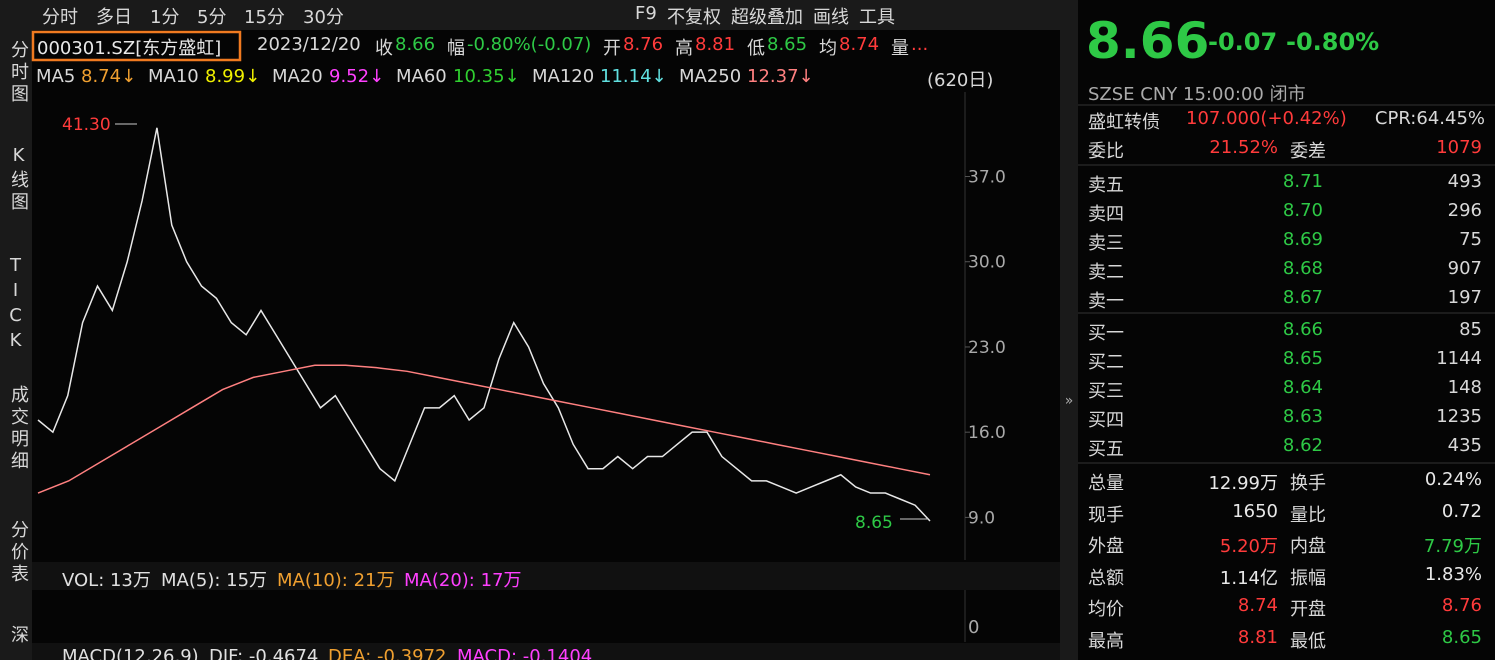  What do you see at coordinates (1302, 358) in the screenshot?
I see `book-price: 8.65` at bounding box center [1302, 358].